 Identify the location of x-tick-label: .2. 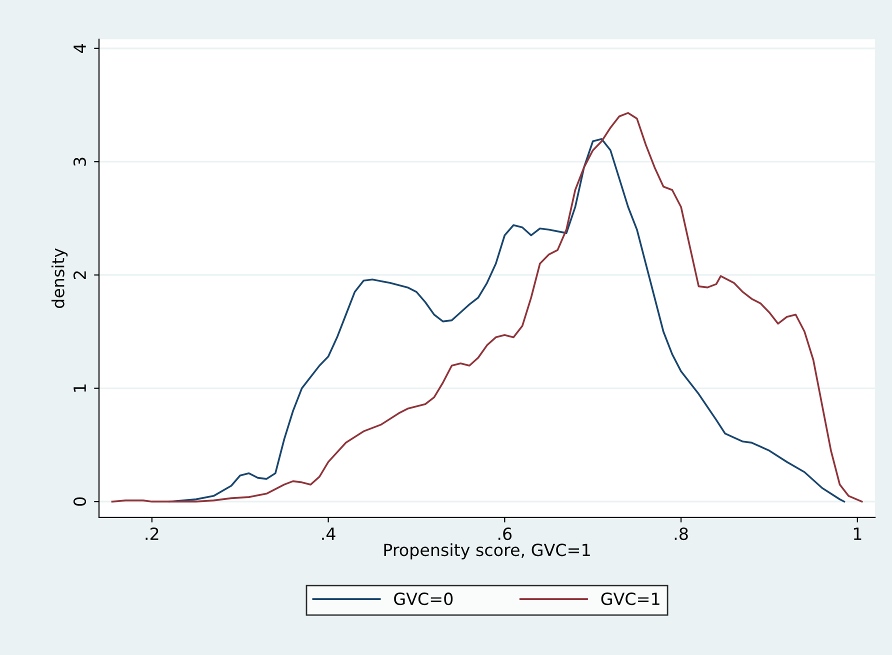
(152, 533).